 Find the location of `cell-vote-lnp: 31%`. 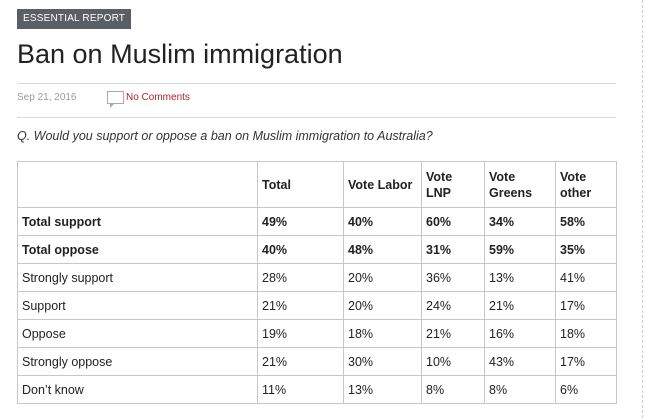

cell-vote-lnp: 31% is located at coordinates (453, 249).